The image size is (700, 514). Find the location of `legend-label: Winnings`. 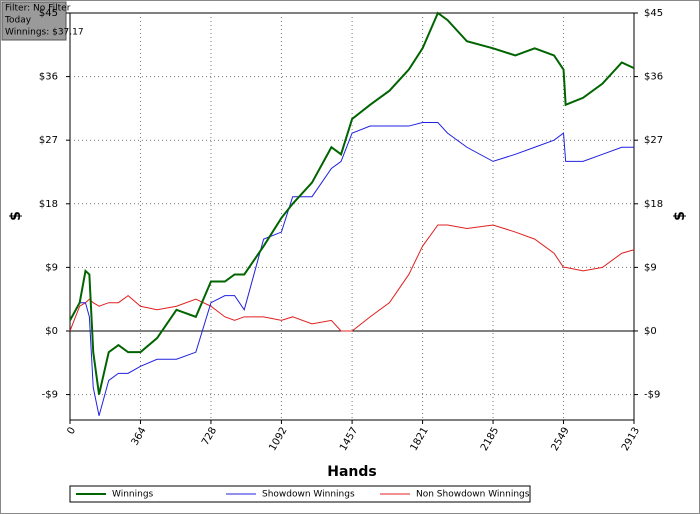

legend-label: Winnings is located at coordinates (133, 495).